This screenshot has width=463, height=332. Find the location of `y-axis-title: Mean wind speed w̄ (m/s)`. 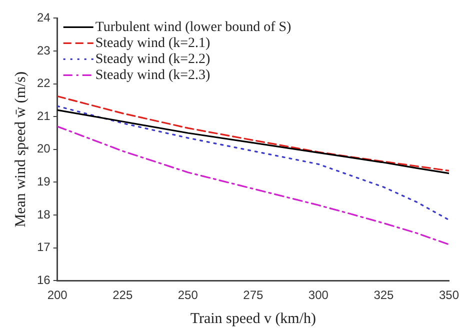

y-axis-title: Mean wind speed w̄ (m/s) is located at coordinates (20, 149).